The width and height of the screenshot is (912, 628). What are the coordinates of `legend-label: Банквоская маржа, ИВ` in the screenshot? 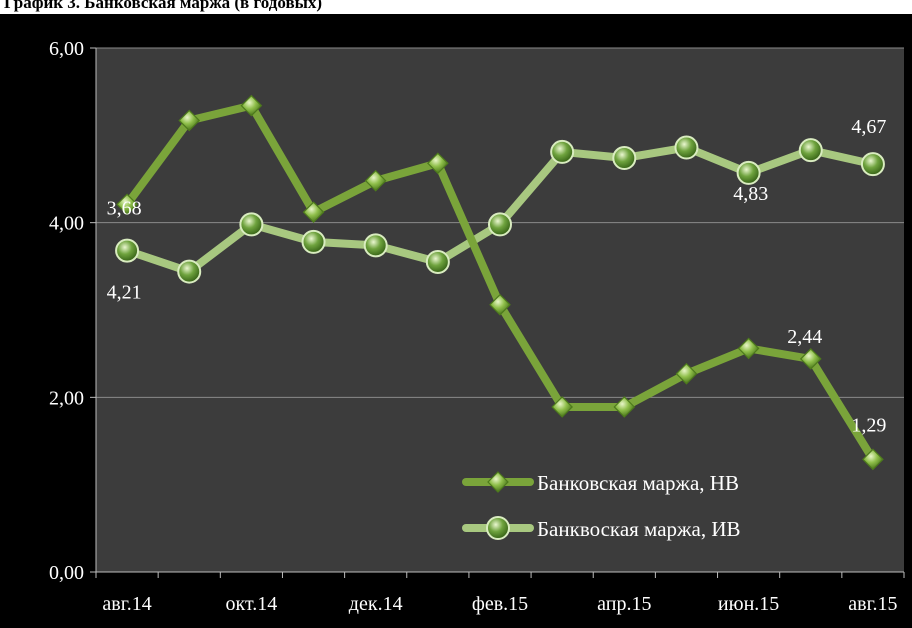 It's located at (639, 529).